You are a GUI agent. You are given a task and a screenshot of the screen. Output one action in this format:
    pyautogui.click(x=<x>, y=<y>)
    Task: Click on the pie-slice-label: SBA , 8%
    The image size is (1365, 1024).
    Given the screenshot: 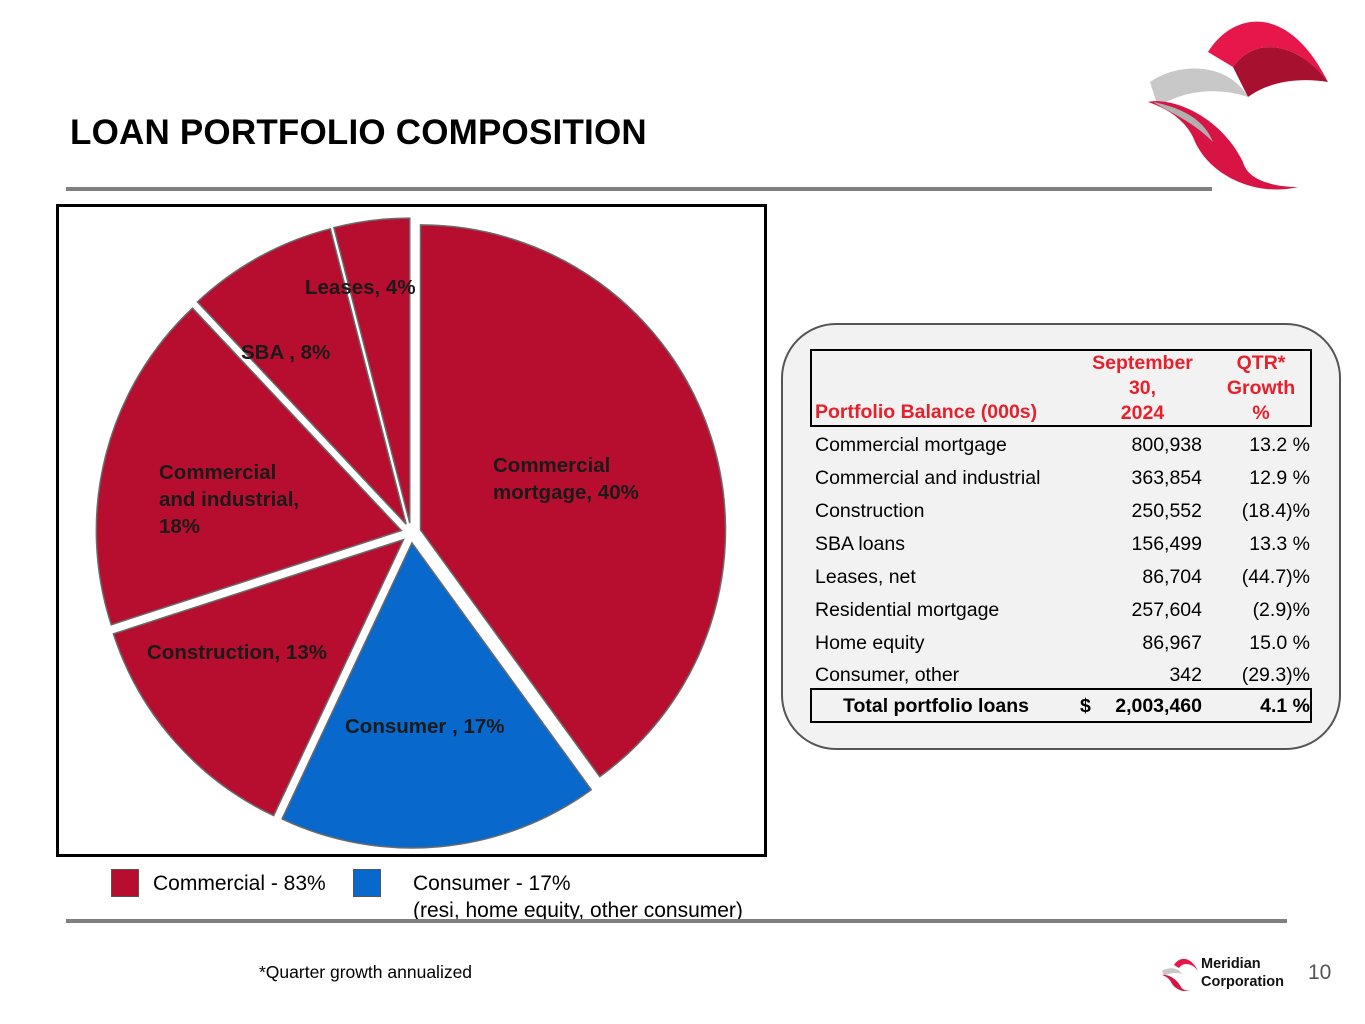 What is the action you would take?
    pyautogui.click(x=285, y=352)
    